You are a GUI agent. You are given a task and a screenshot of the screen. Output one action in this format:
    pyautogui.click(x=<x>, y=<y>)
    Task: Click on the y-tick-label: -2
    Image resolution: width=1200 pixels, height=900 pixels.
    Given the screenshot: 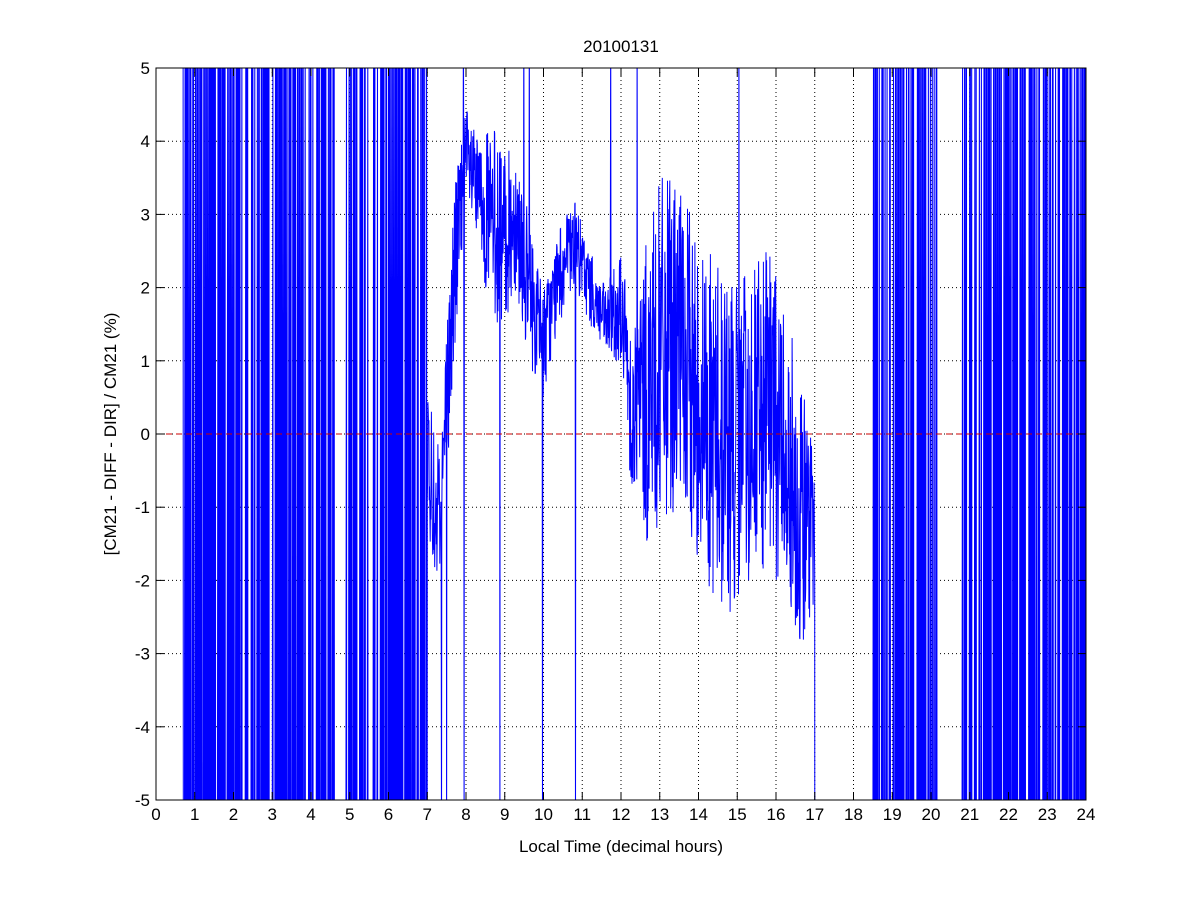 What is the action you would take?
    pyautogui.click(x=142, y=580)
    